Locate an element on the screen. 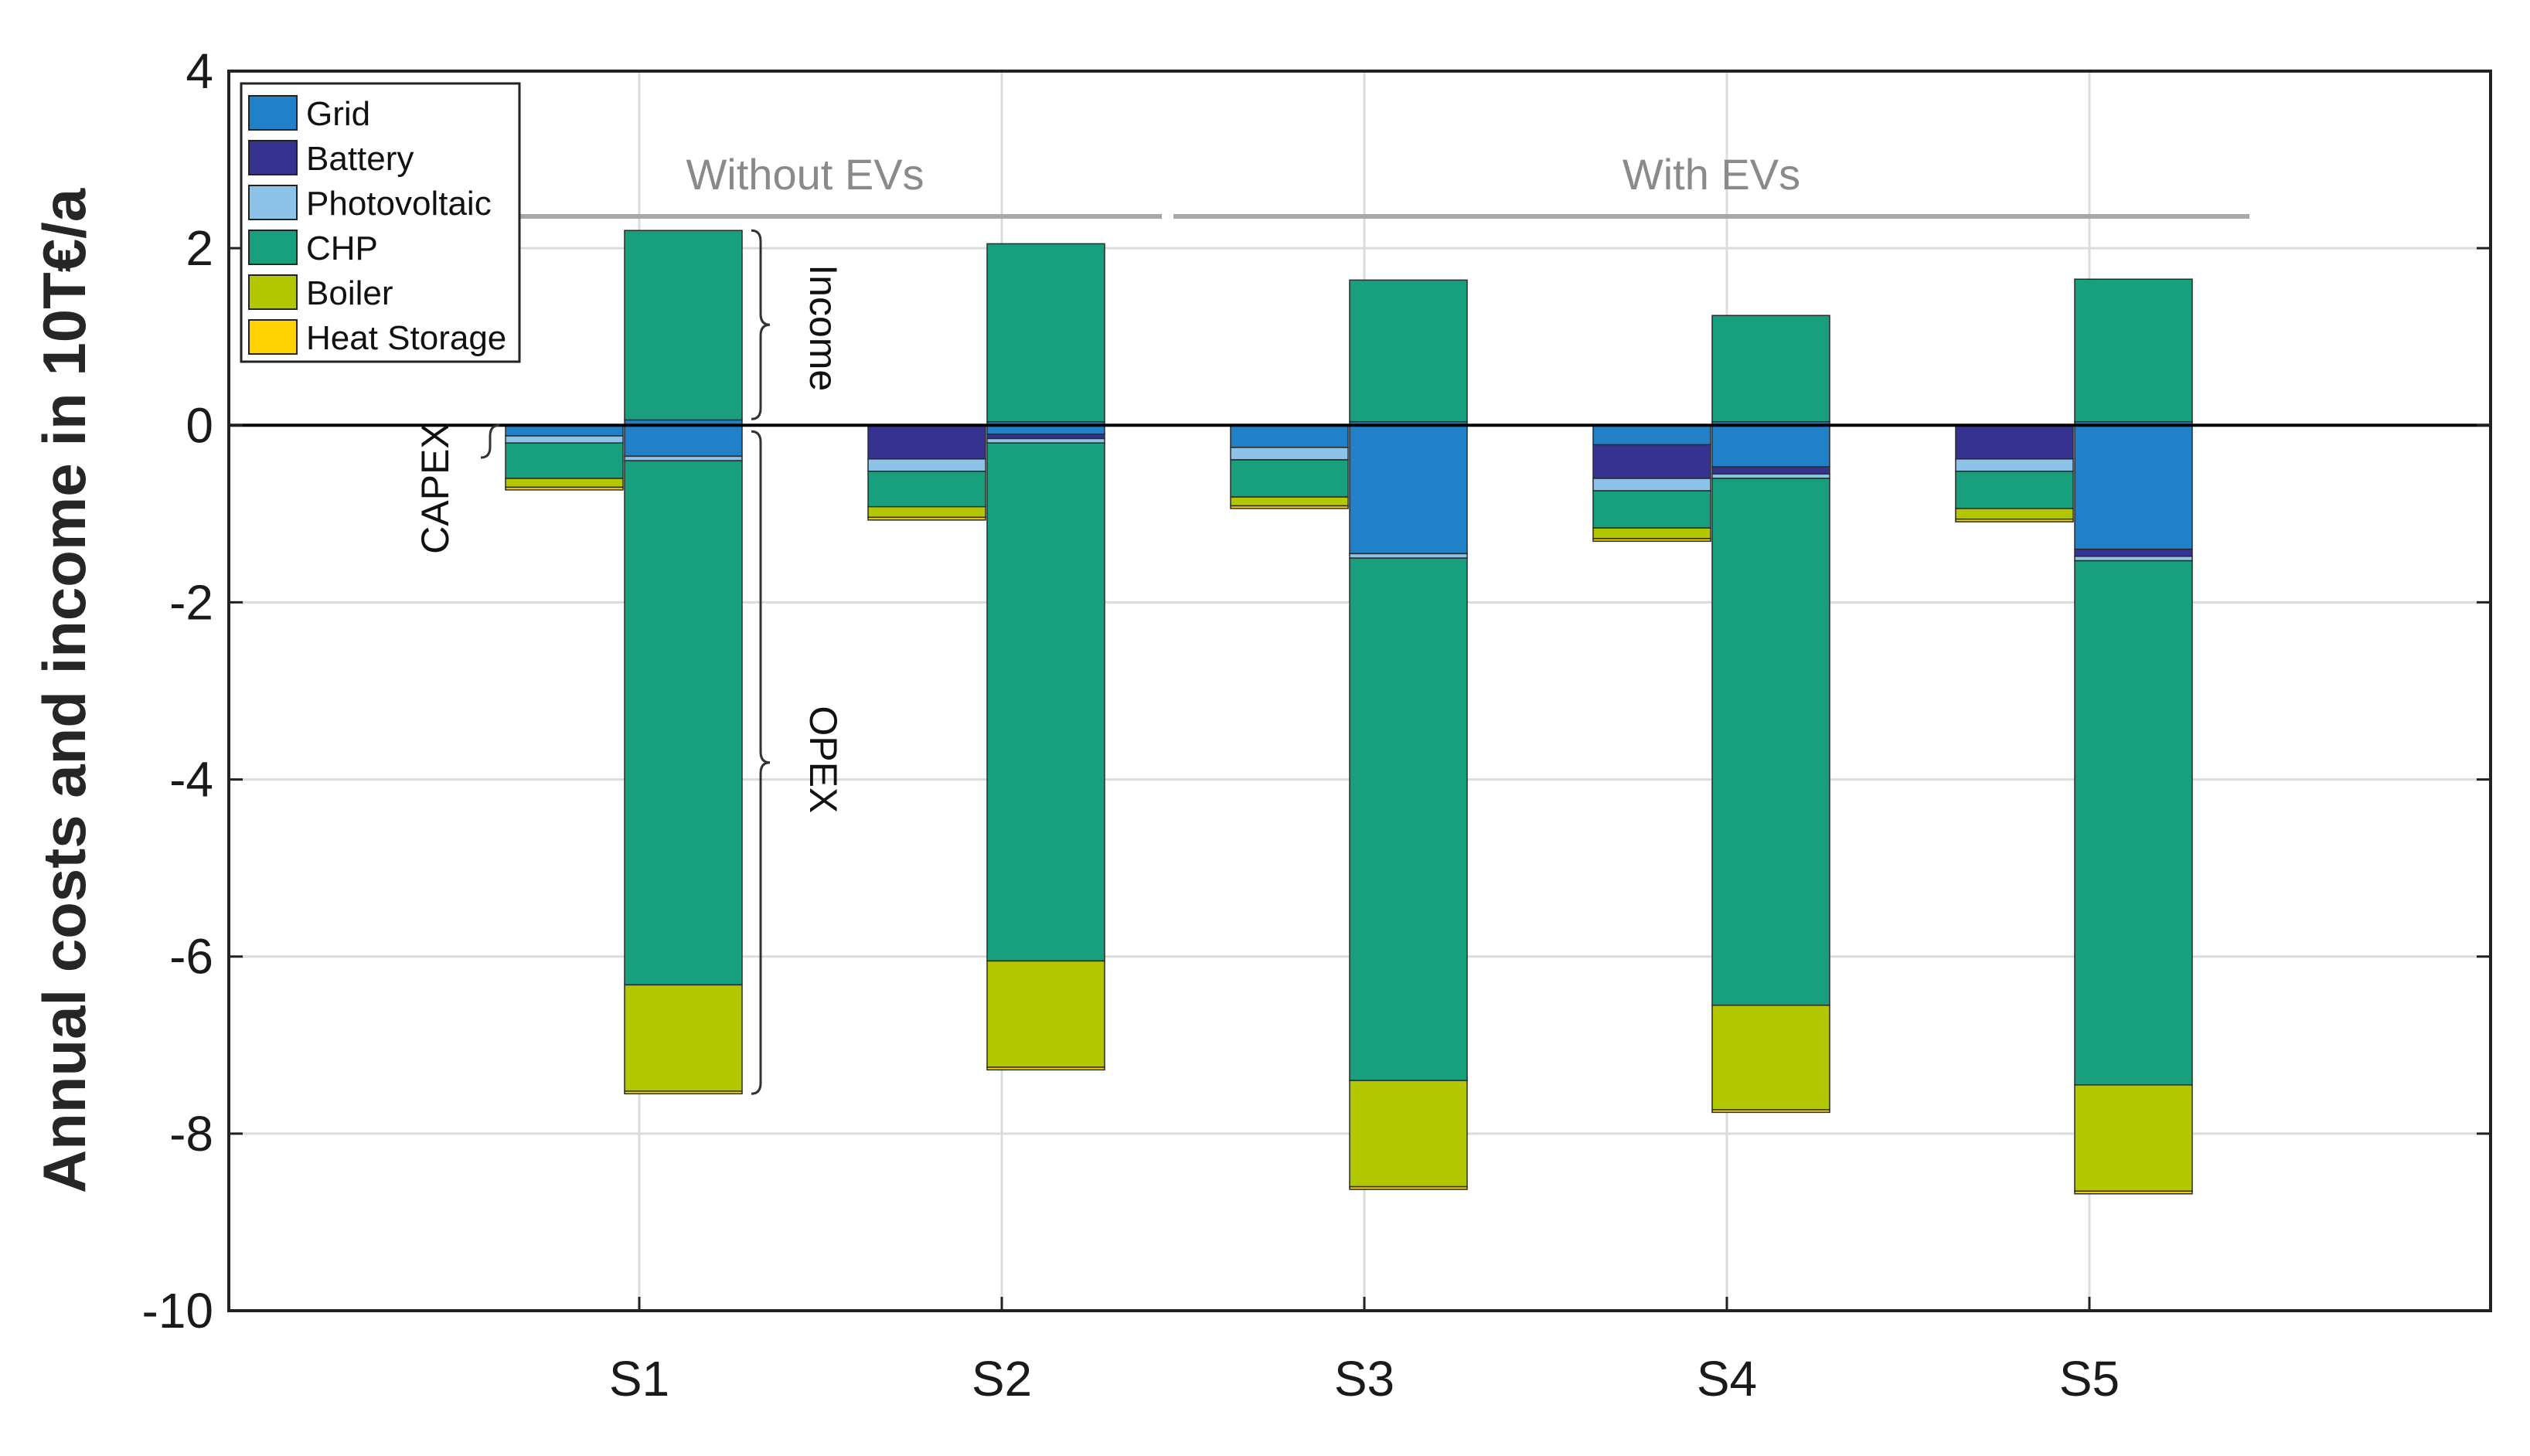 The image size is (2530, 1456). bar-s1-opex-chp is located at coordinates (683, 723).